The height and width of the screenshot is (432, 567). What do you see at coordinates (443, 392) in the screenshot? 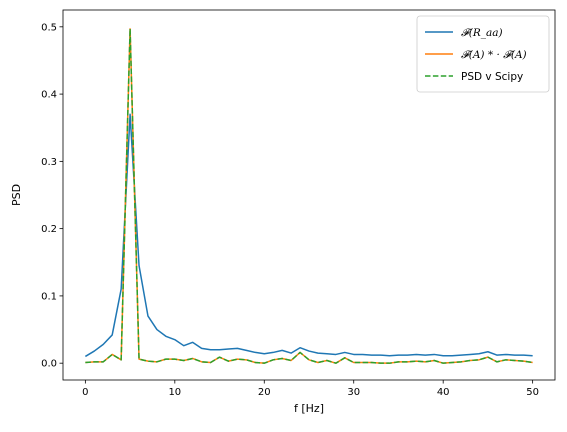
I see `x-tick-label: 40` at bounding box center [443, 392].